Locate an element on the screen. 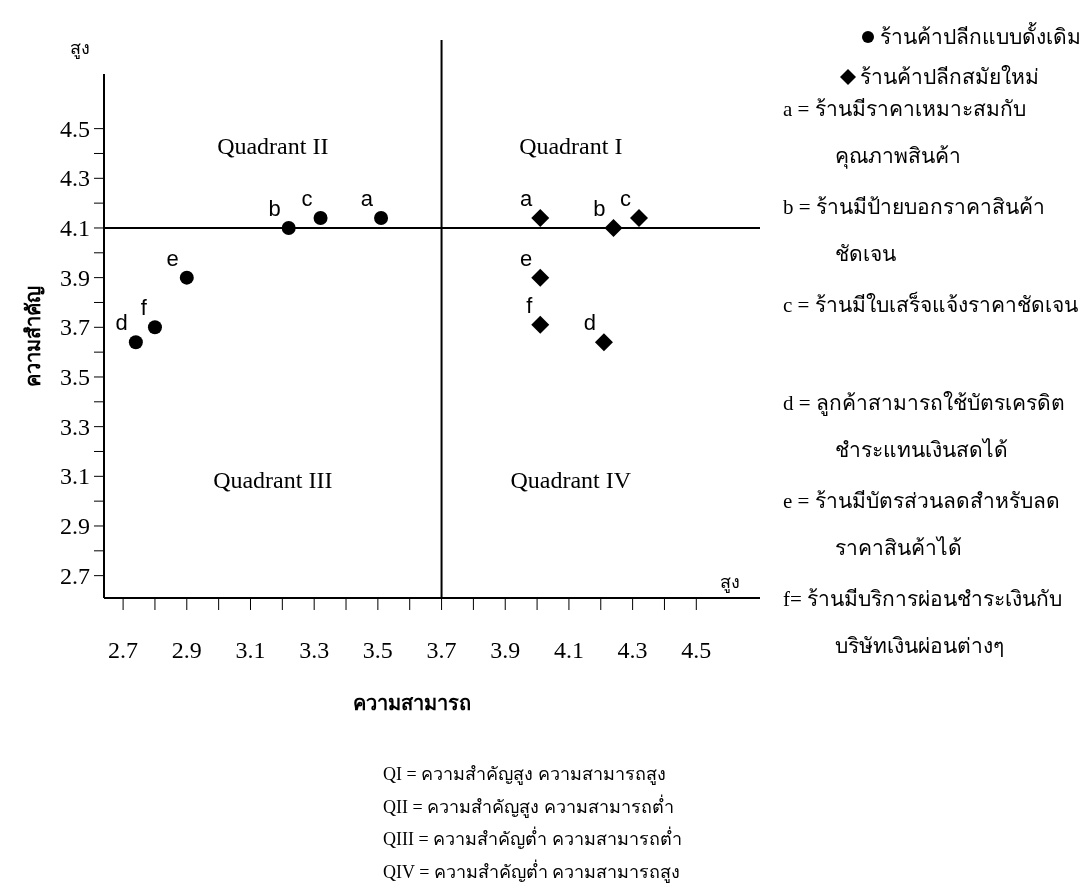 The image size is (1081, 890). y-tick-label: 3.9 is located at coordinates (75, 277).